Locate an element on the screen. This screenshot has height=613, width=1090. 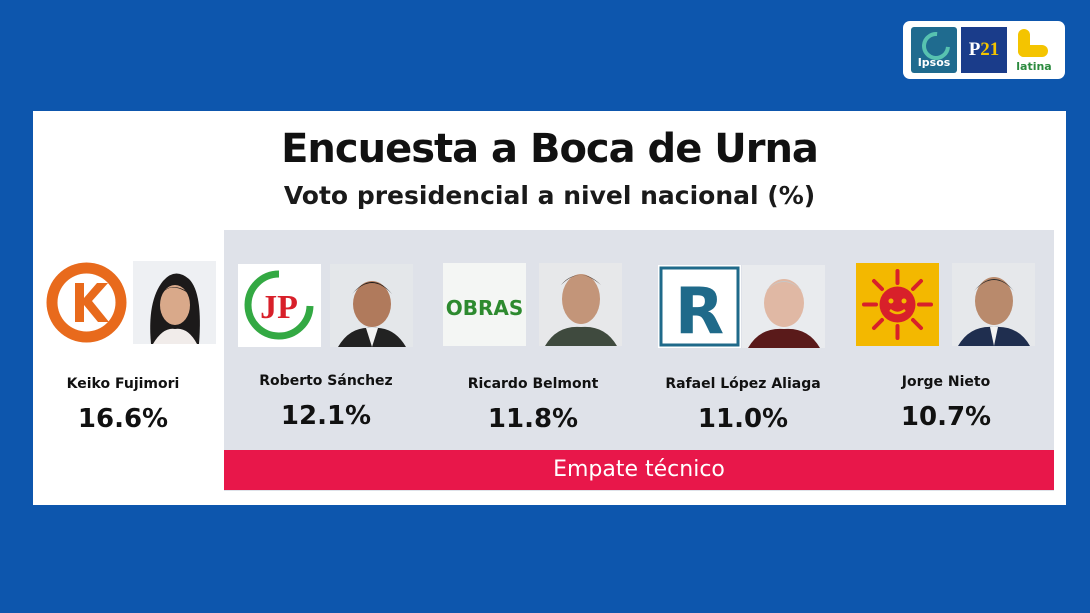
p21-logo: P 21 is located at coordinates (984, 50).